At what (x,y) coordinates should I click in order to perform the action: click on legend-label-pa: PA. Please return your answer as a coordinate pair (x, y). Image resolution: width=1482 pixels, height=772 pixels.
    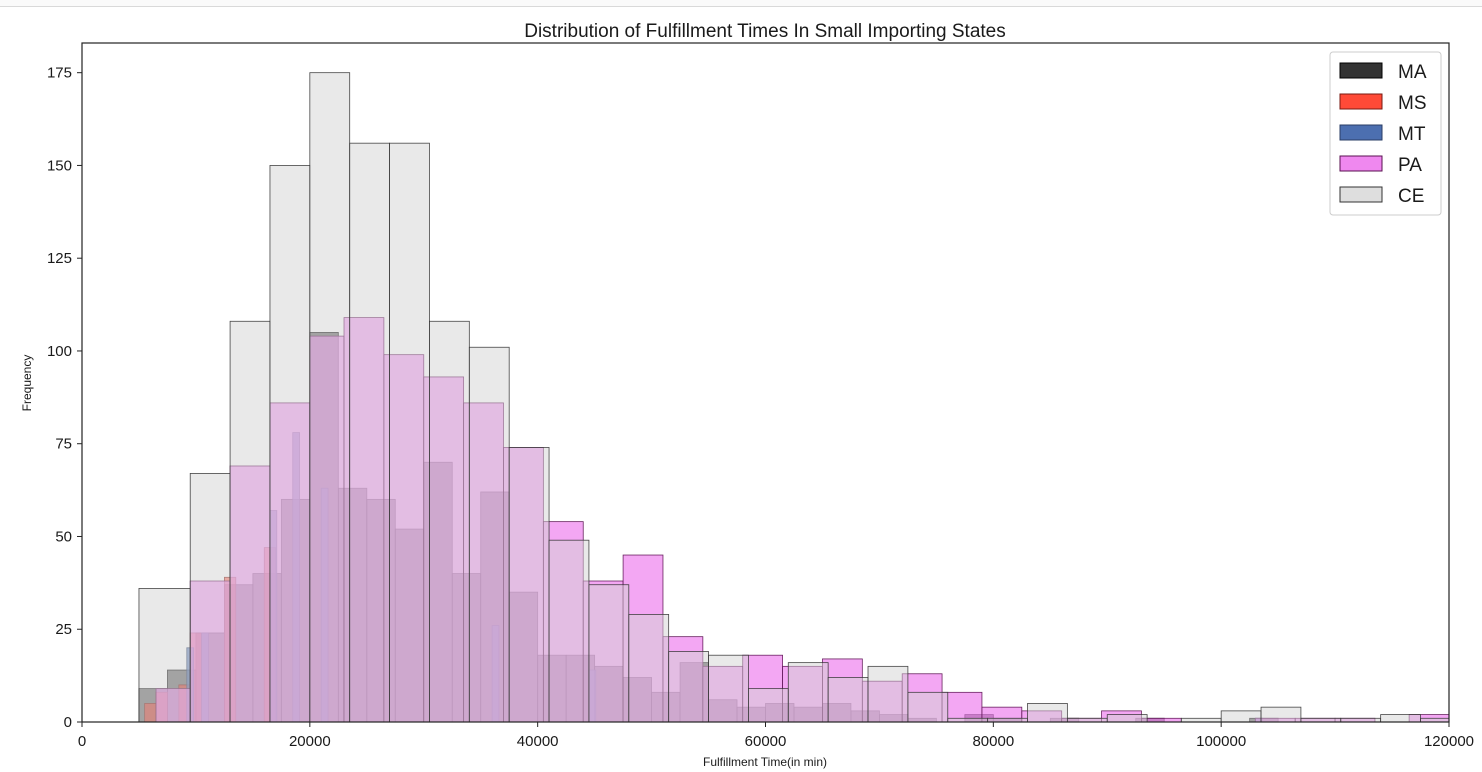
    Looking at the image, I should click on (1410, 165).